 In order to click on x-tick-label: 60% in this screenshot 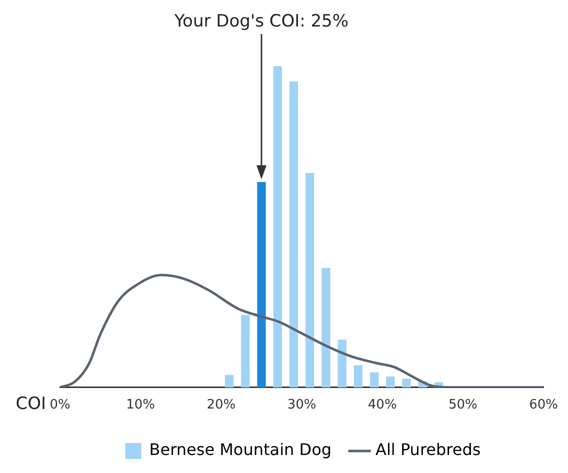, I will do `click(543, 405)`.